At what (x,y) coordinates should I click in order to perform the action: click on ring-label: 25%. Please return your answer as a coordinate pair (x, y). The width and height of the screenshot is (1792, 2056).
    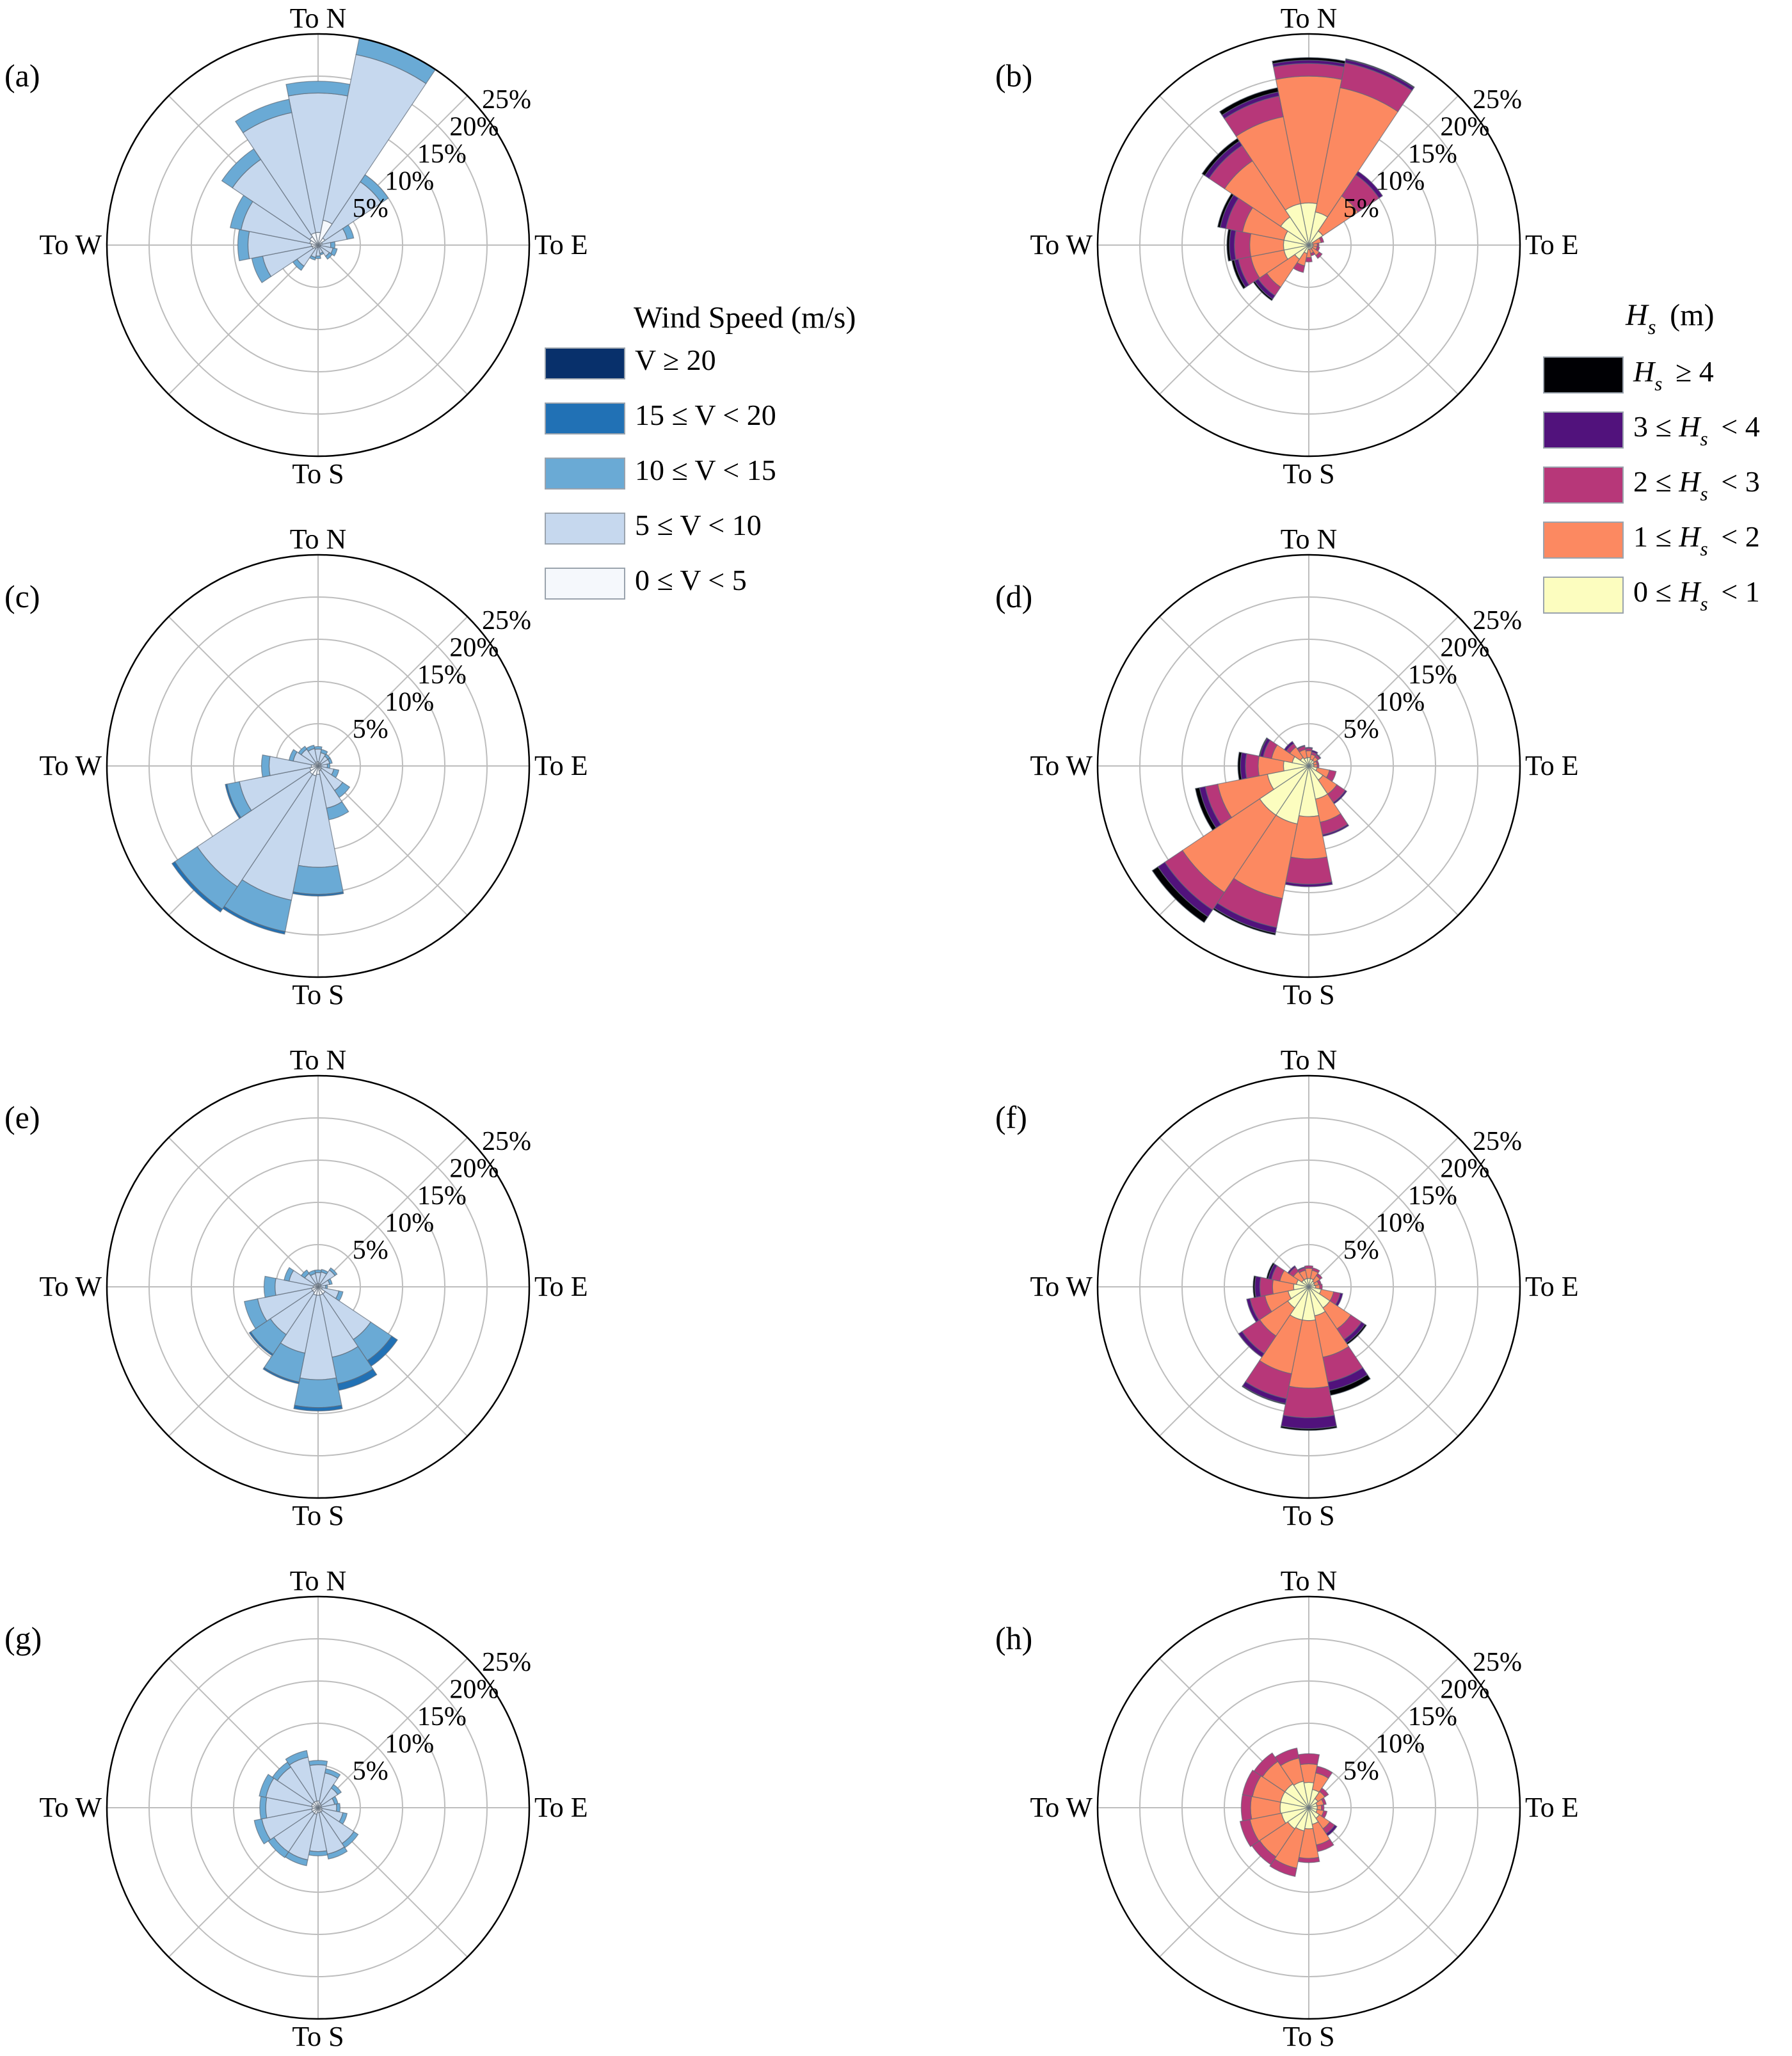
    Looking at the image, I should click on (506, 100).